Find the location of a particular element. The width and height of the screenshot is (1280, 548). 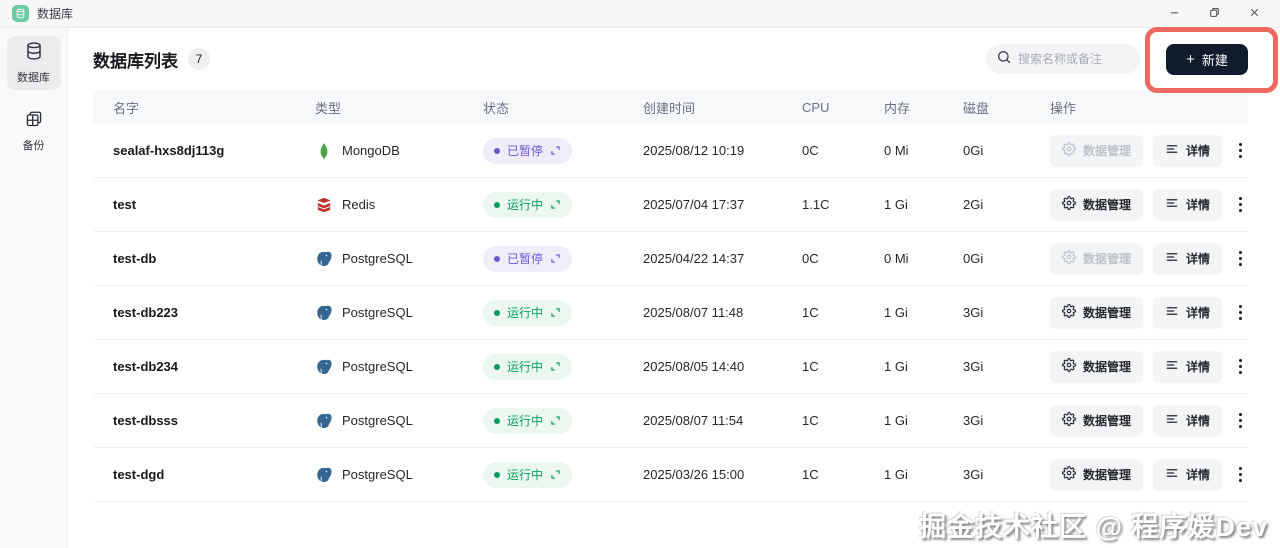

sidebar-item-database: 数据库 is located at coordinates (33, 63).